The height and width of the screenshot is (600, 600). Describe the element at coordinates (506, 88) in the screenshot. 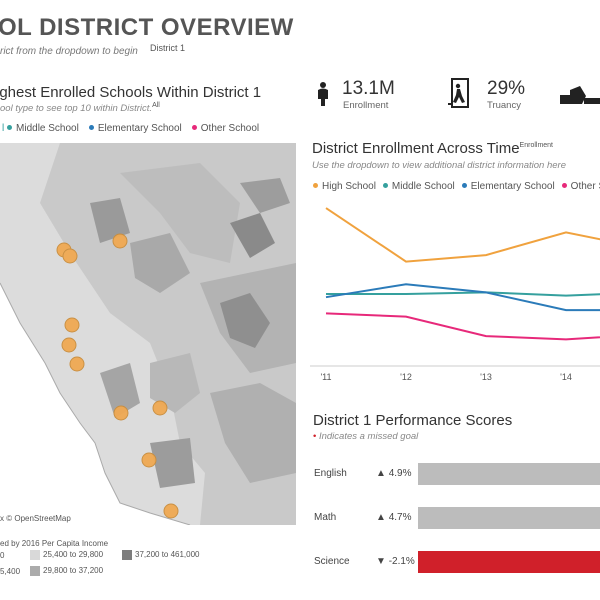

I see `truancy-value: 29%` at that location.